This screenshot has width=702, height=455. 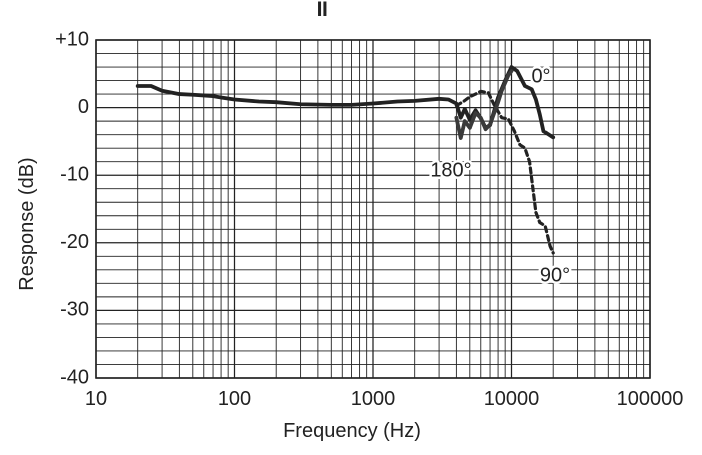 I want to click on y-tick-label: -10, so click(x=74, y=174).